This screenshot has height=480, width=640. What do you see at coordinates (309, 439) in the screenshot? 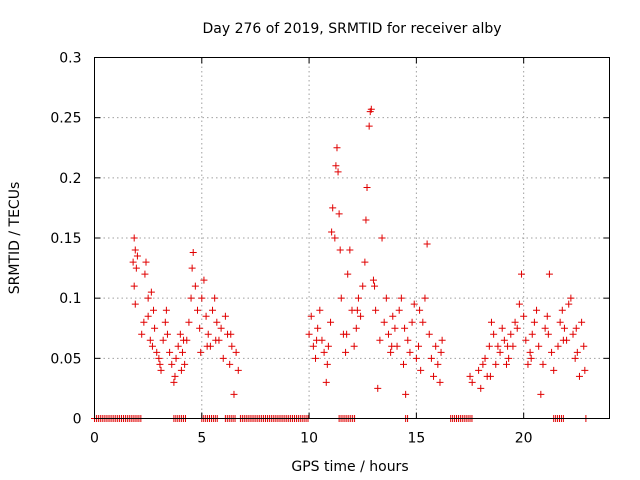
I see `x-tick-label: 10` at bounding box center [309, 439].